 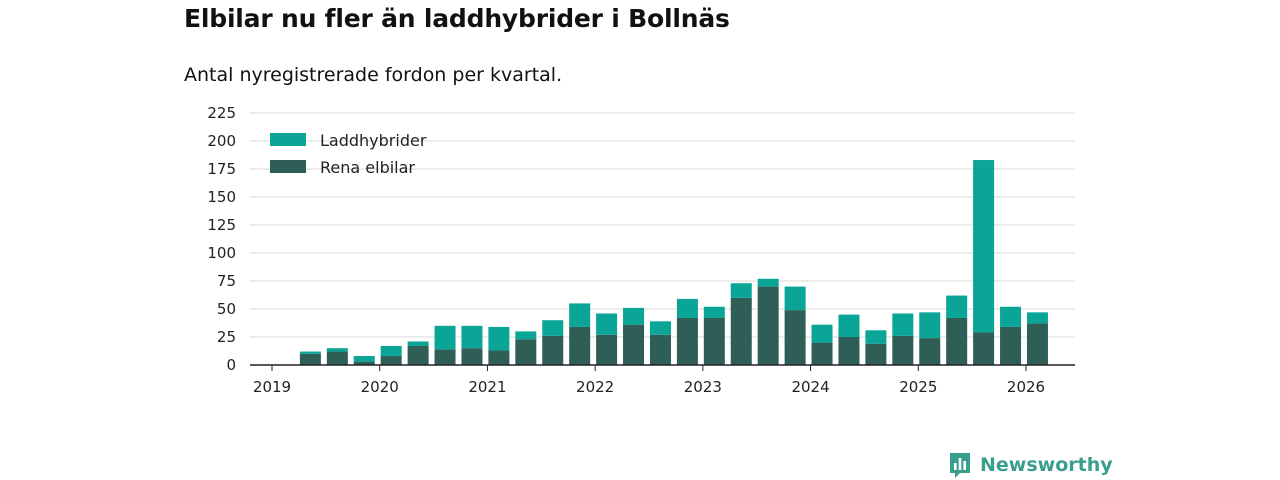 What do you see at coordinates (810, 387) in the screenshot?
I see `x-tick-label: 2024` at bounding box center [810, 387].